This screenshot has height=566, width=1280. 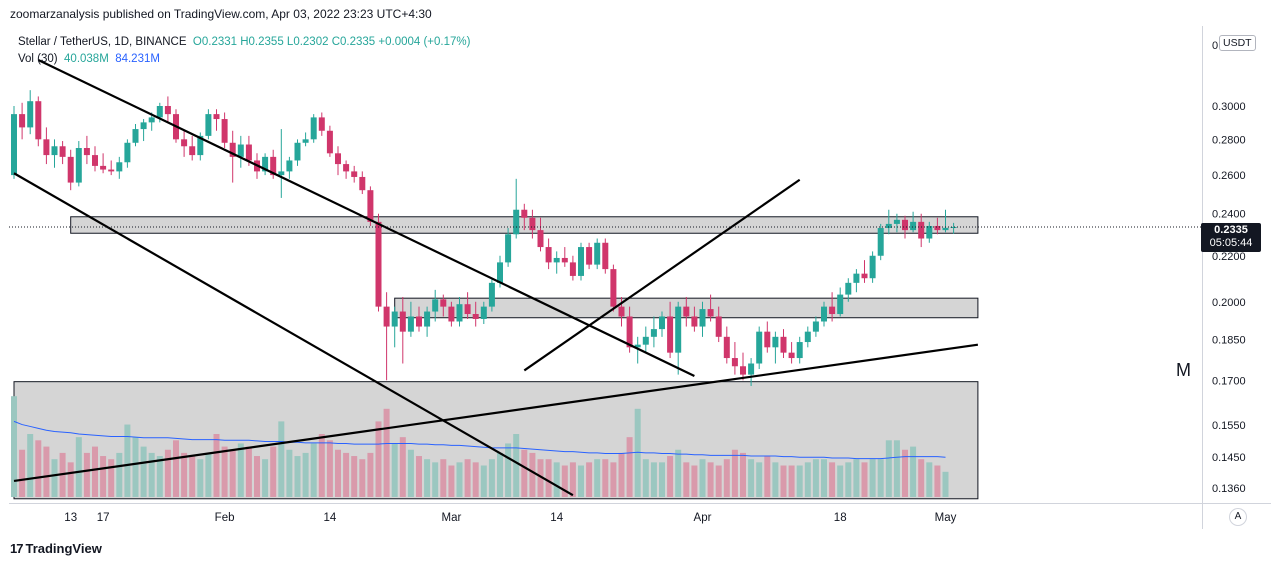 I want to click on tradingview-logo-icon: 17, so click(x=17, y=548).